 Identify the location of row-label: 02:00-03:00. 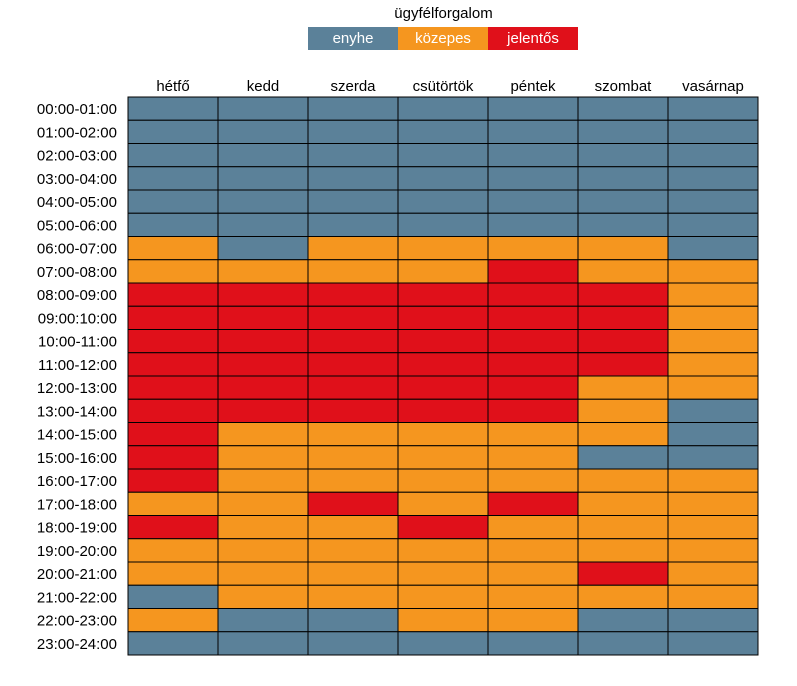
(77, 156).